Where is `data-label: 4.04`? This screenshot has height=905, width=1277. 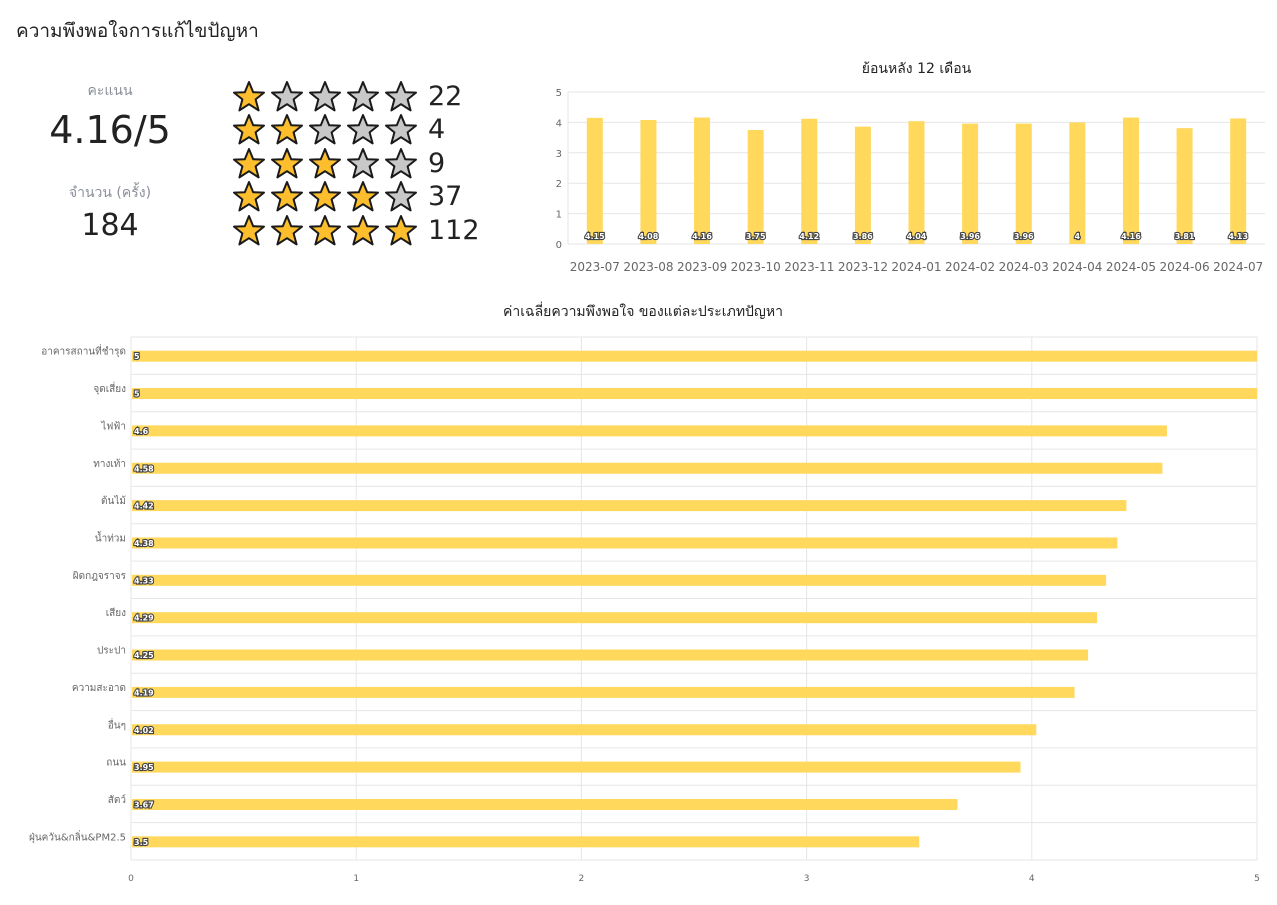
data-label: 4.04 is located at coordinates (917, 236).